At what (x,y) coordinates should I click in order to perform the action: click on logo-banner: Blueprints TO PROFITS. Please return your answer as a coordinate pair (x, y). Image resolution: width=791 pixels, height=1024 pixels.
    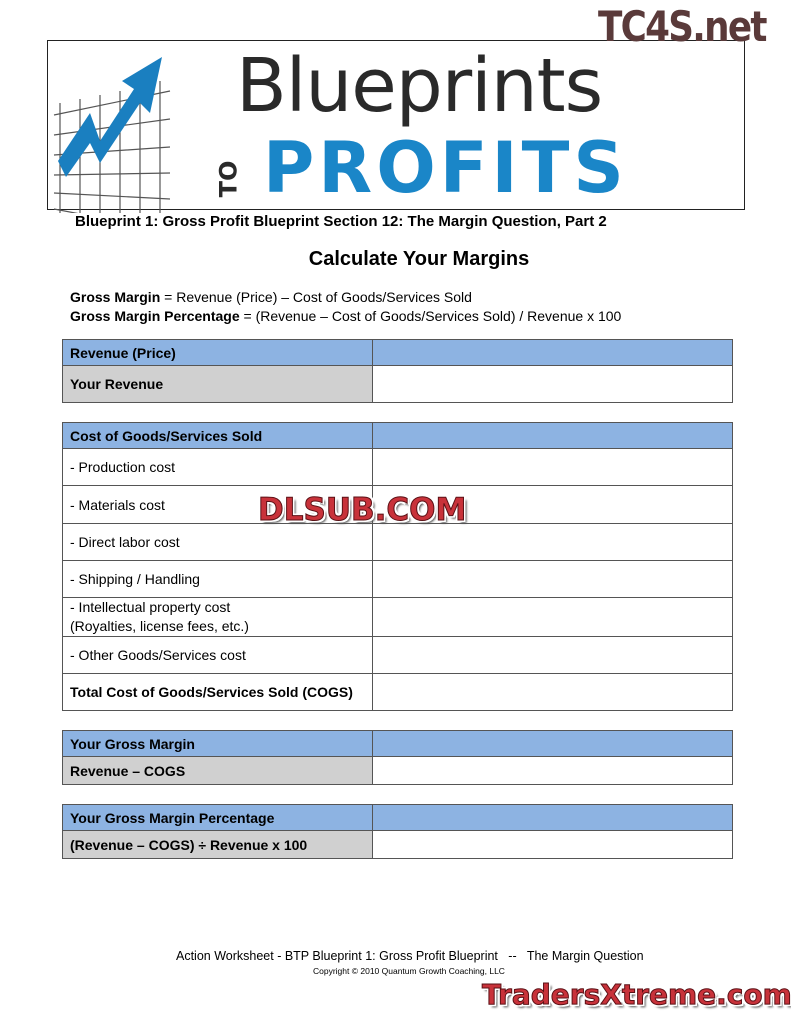
    Looking at the image, I should click on (396, 126).